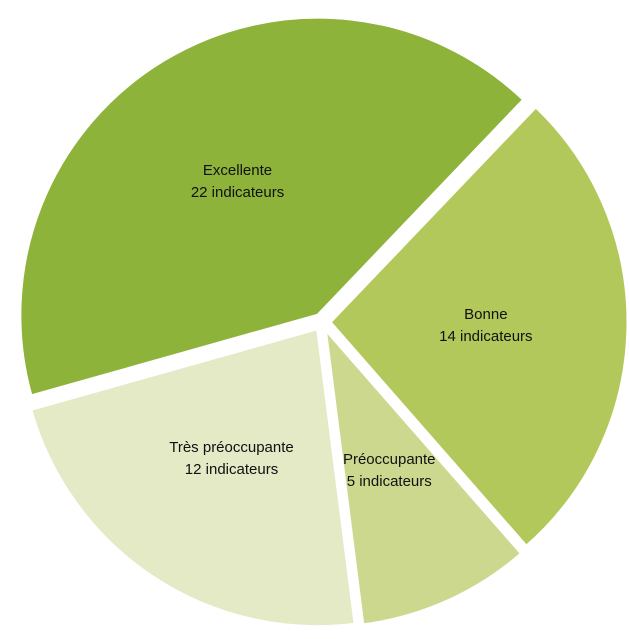 The width and height of the screenshot is (629, 639). I want to click on slice-label: Préoccupante 5 indicateurs, so click(389, 471).